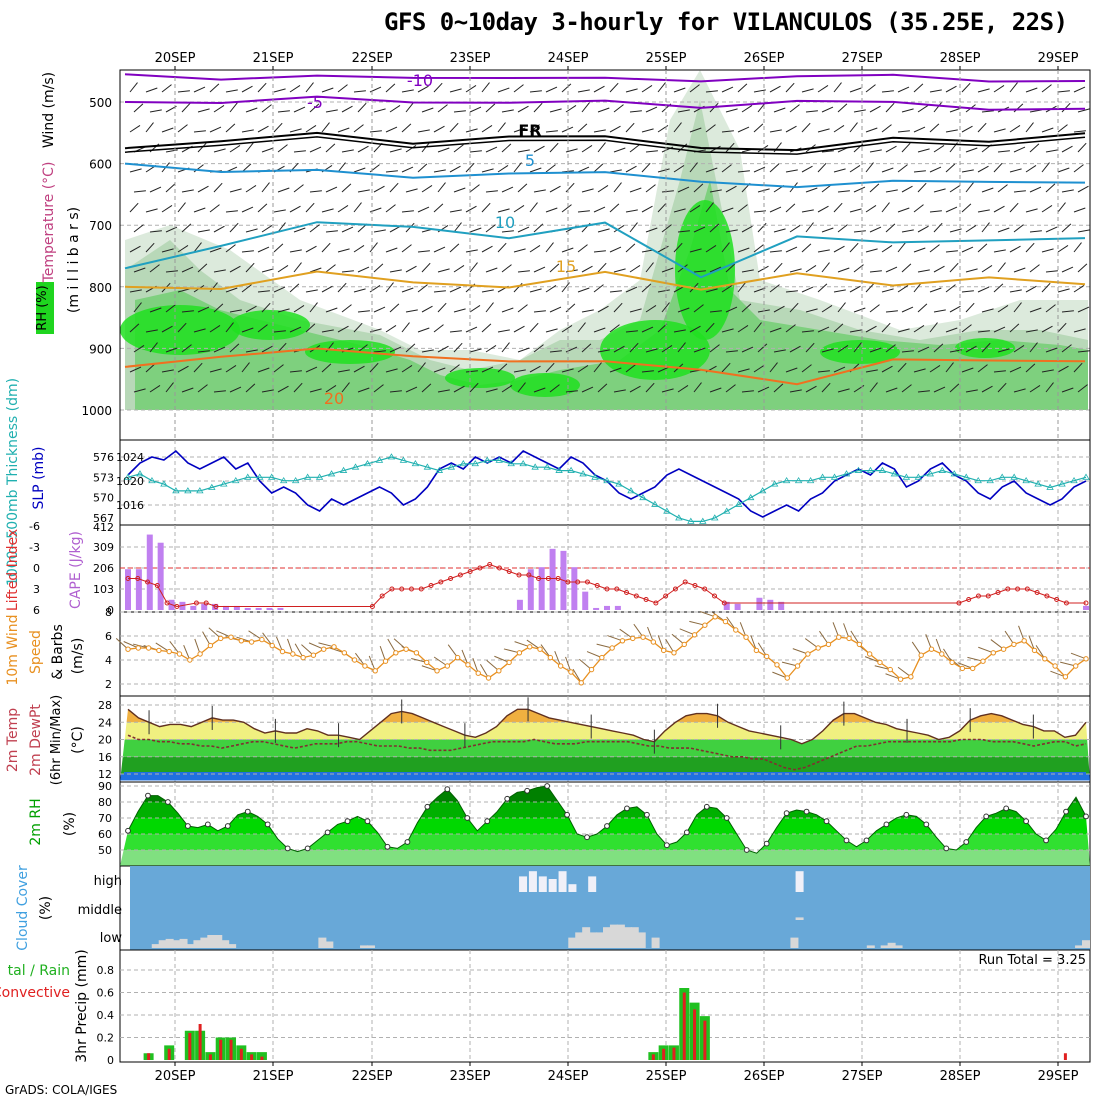 Image resolution: width=1100 pixels, height=1100 pixels. What do you see at coordinates (270, 325) in the screenshot?
I see `rh-shade-saturated` at bounding box center [270, 325].